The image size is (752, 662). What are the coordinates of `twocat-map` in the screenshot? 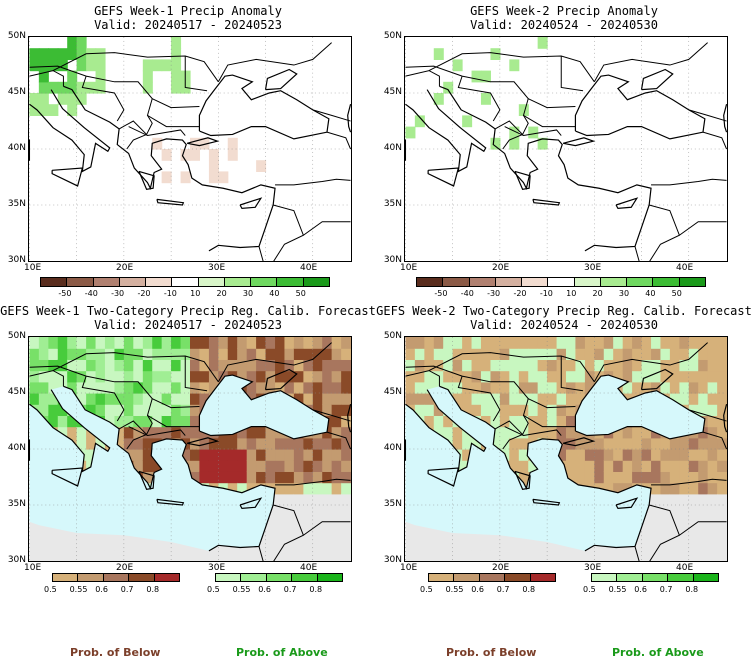 It's located at (190, 449).